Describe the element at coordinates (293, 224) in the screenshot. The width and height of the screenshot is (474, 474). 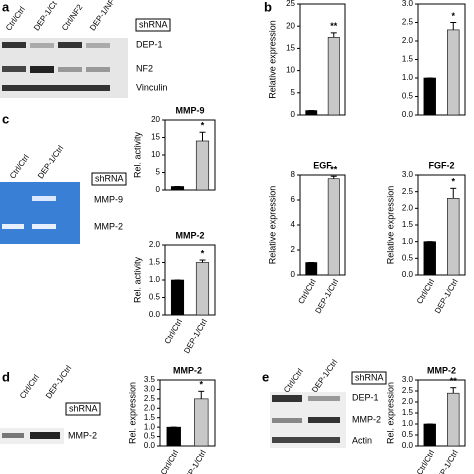
I see `y-tick-label: 4` at that location.